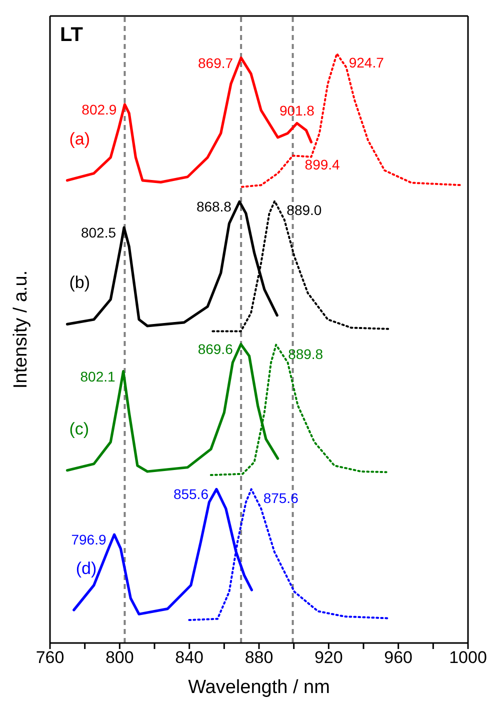 This screenshot has height=713, width=497. I want to click on annotation: 869.6, so click(216, 349).